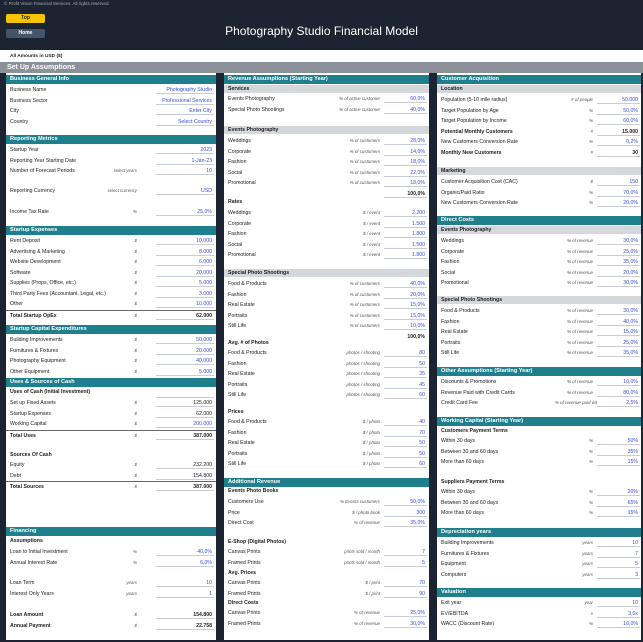 This screenshot has width=643, height=642. Describe the element at coordinates (185, 191) in the screenshot. I see `param-value: USD` at that location.